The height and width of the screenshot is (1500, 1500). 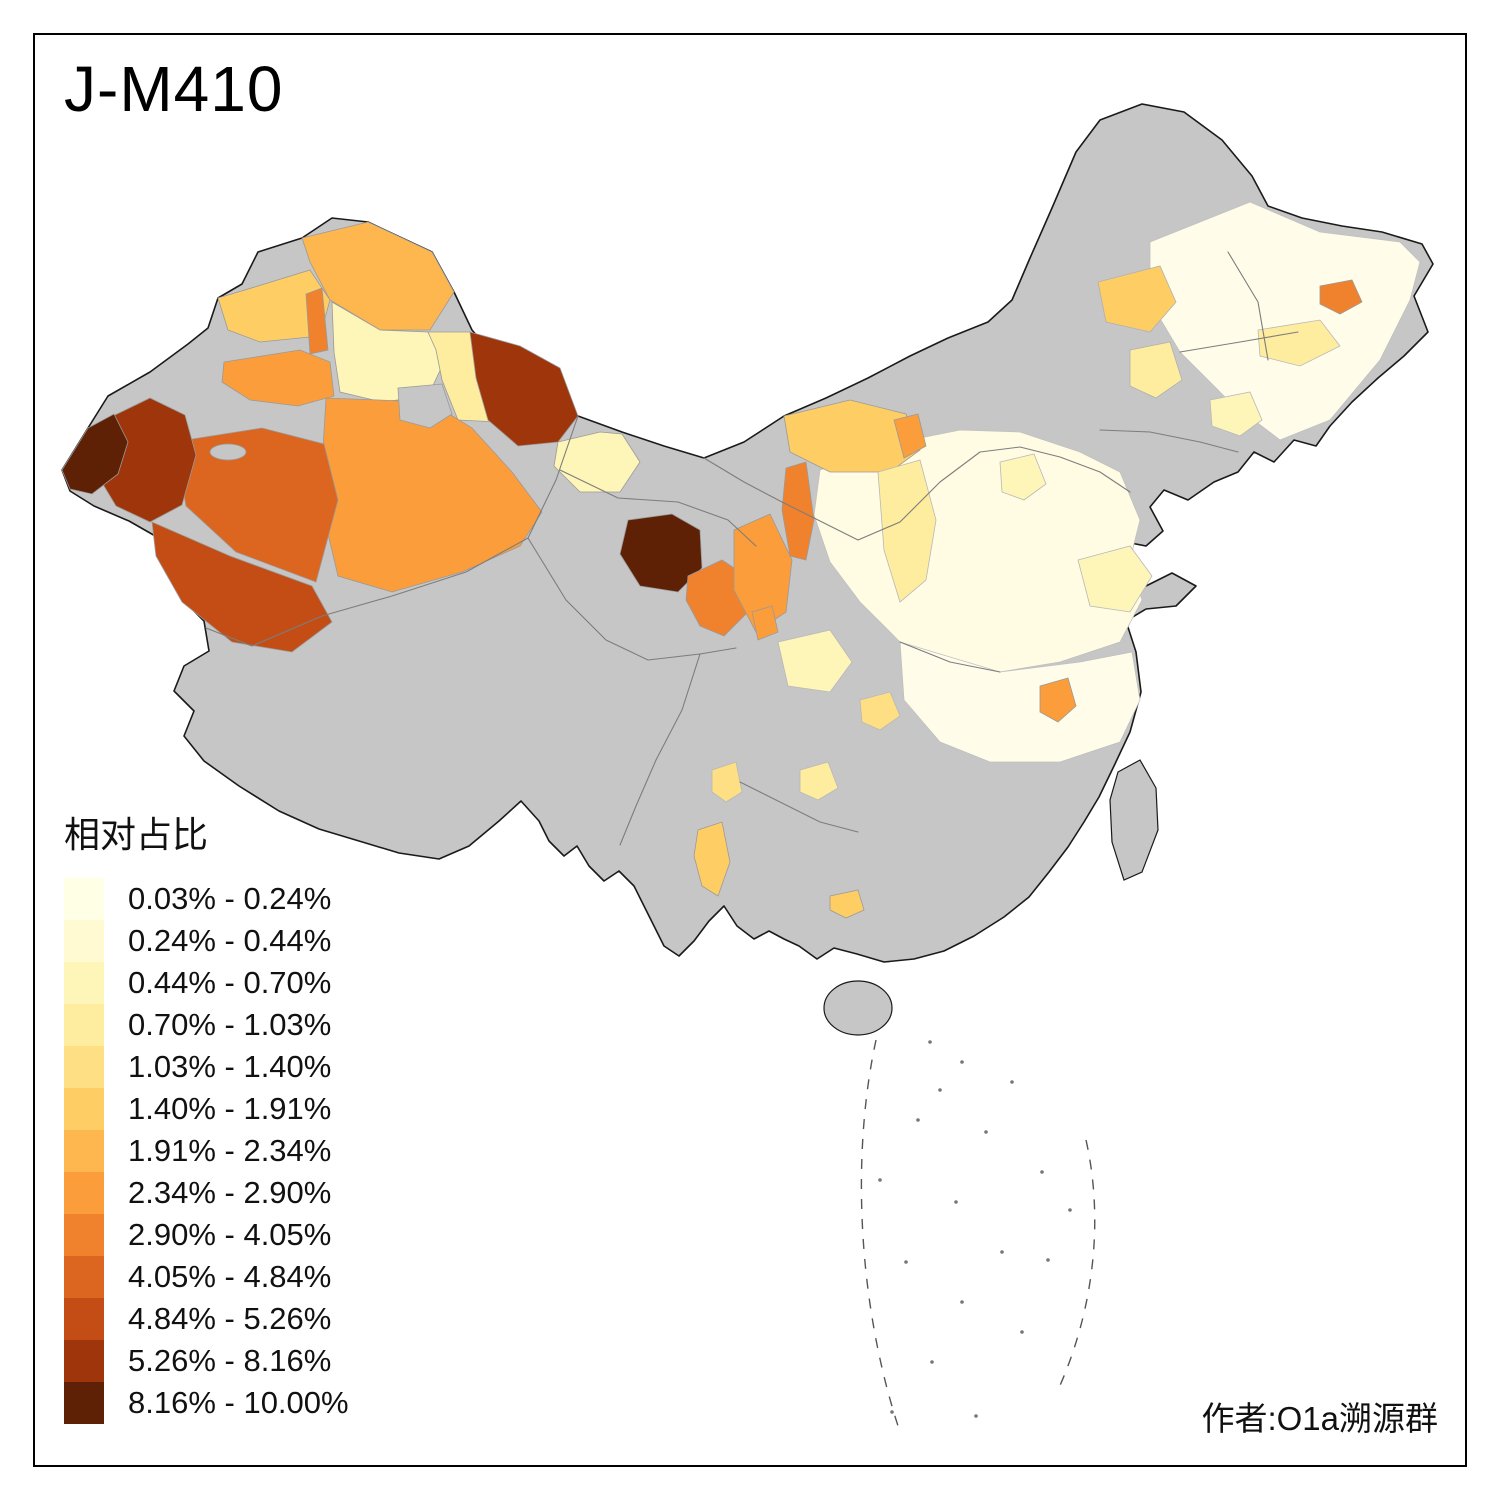 What do you see at coordinates (228, 452) in the screenshot?
I see `no-data-spot-aksu` at bounding box center [228, 452].